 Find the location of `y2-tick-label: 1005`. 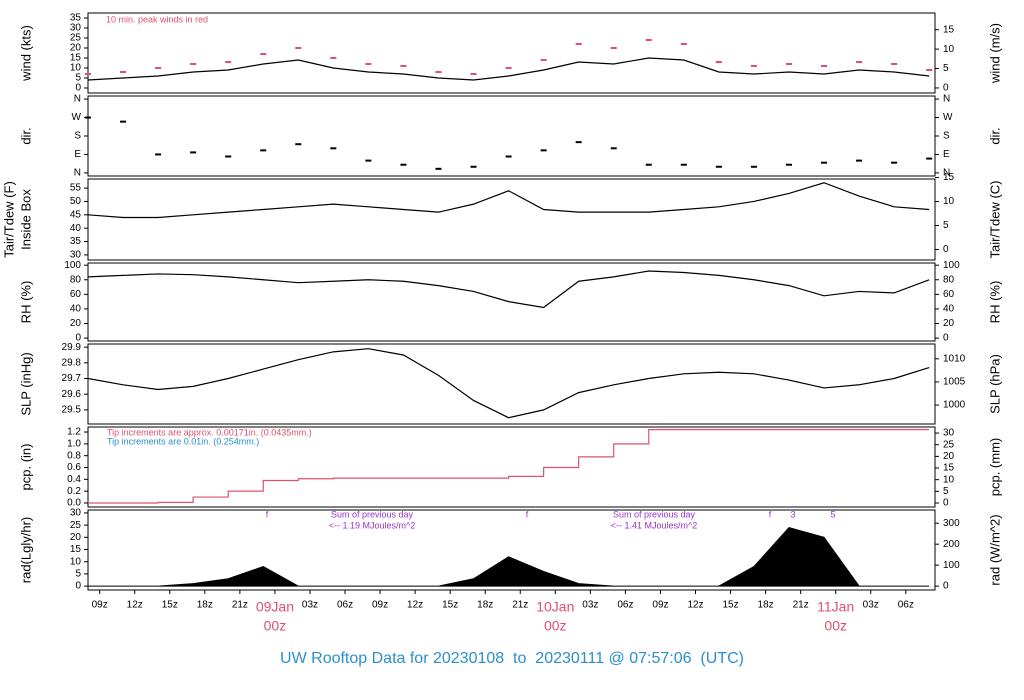

y2-tick-label: 1005 is located at coordinates (954, 382).